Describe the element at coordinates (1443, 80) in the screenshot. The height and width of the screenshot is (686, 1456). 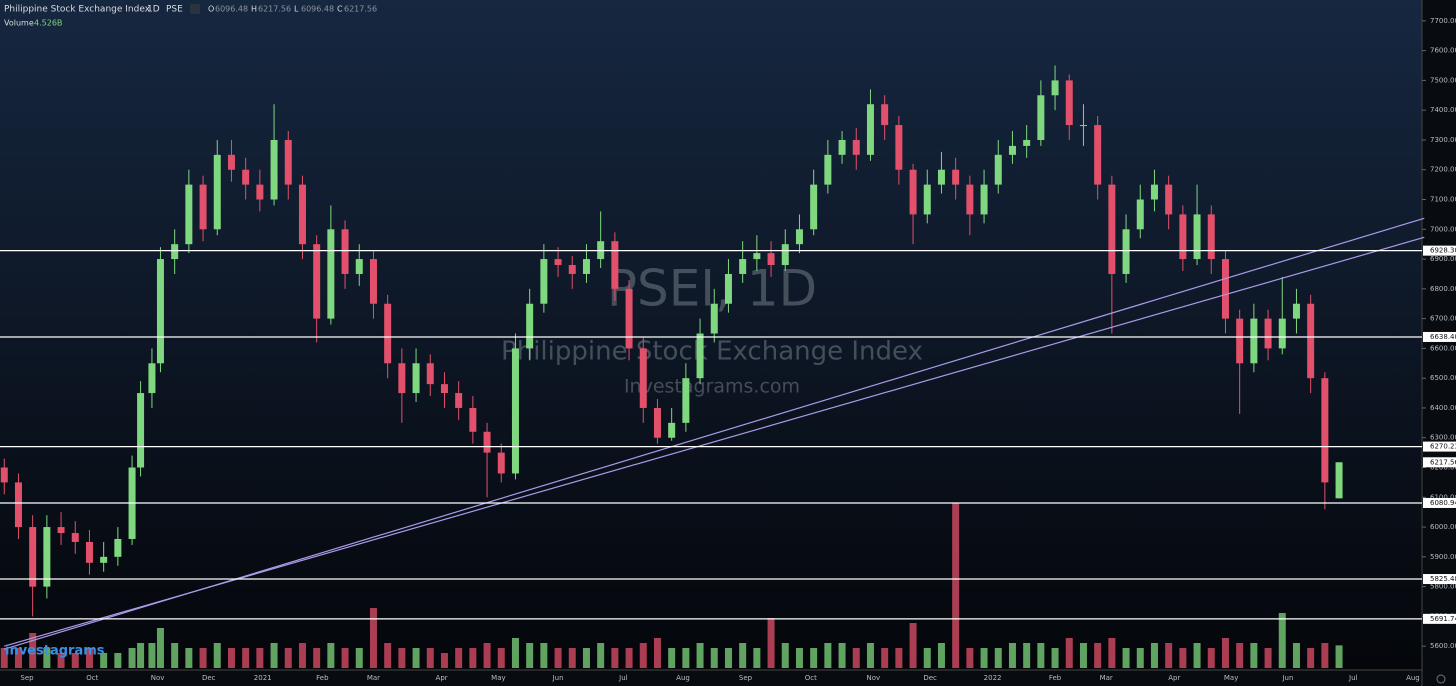
I see `y-tick-label: 7500.00` at that location.